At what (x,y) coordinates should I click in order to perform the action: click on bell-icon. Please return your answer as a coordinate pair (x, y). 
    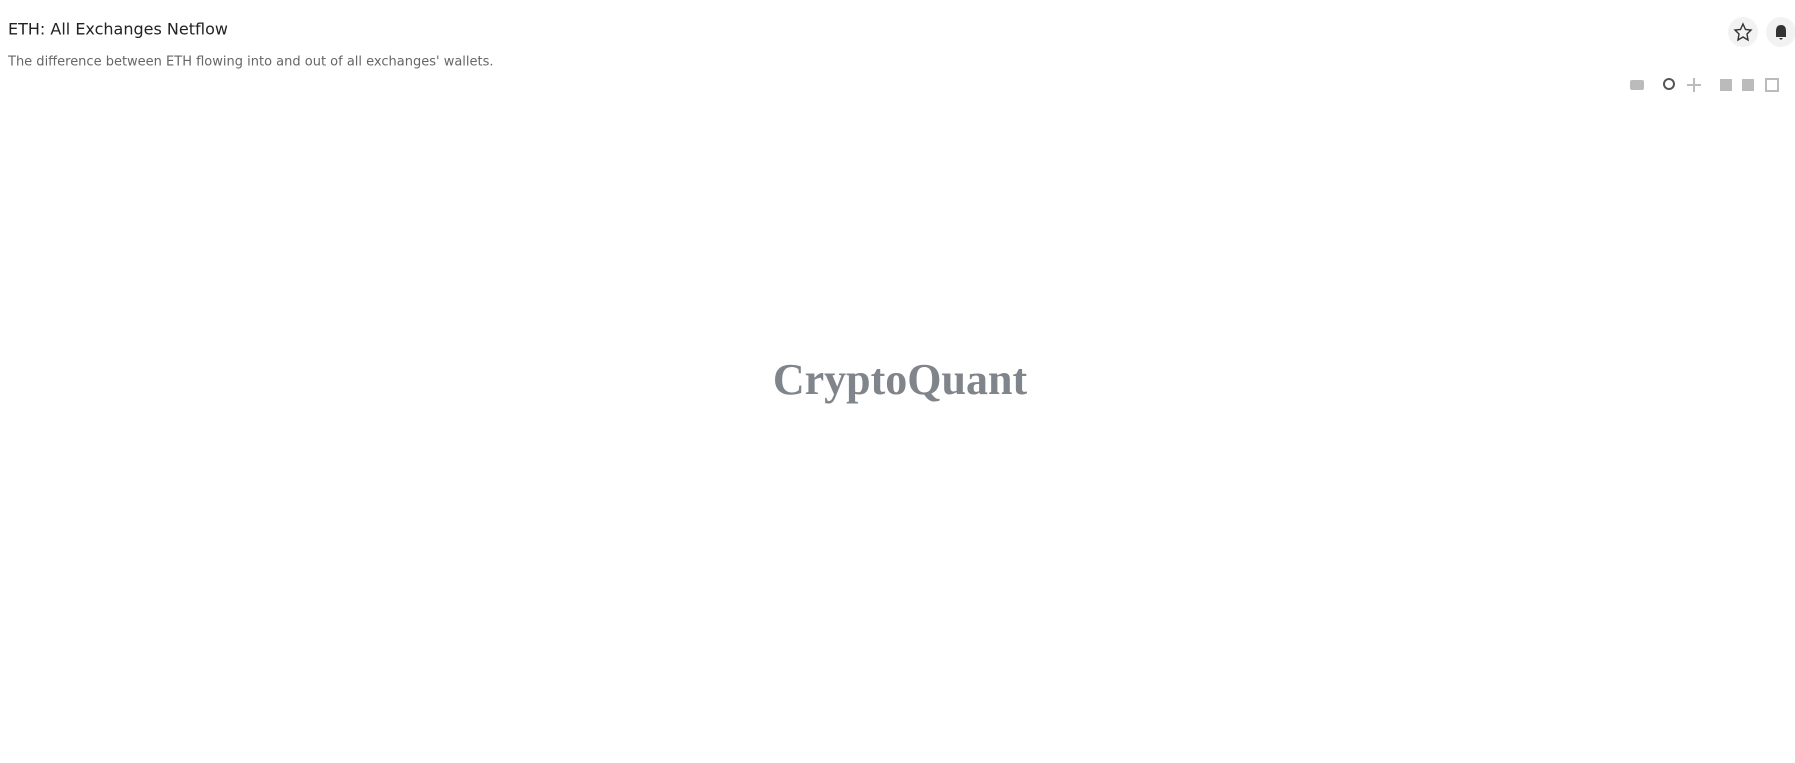
    Looking at the image, I should click on (1781, 32).